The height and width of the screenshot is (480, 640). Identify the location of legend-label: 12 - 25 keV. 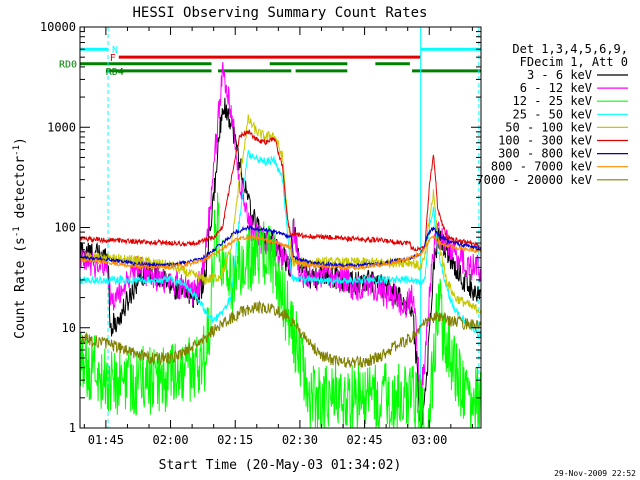
(552, 101).